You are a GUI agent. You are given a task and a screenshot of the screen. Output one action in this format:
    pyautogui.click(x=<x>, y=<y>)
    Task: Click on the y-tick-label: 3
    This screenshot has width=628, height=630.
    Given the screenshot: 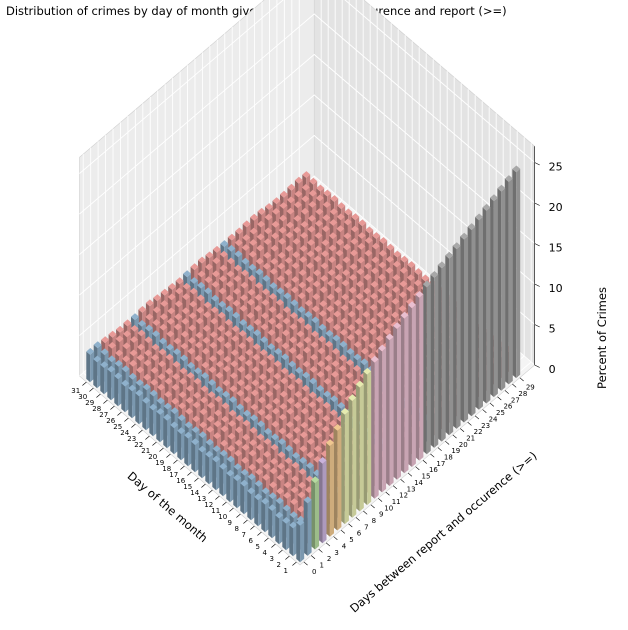 What is the action you would take?
    pyautogui.click(x=336, y=553)
    